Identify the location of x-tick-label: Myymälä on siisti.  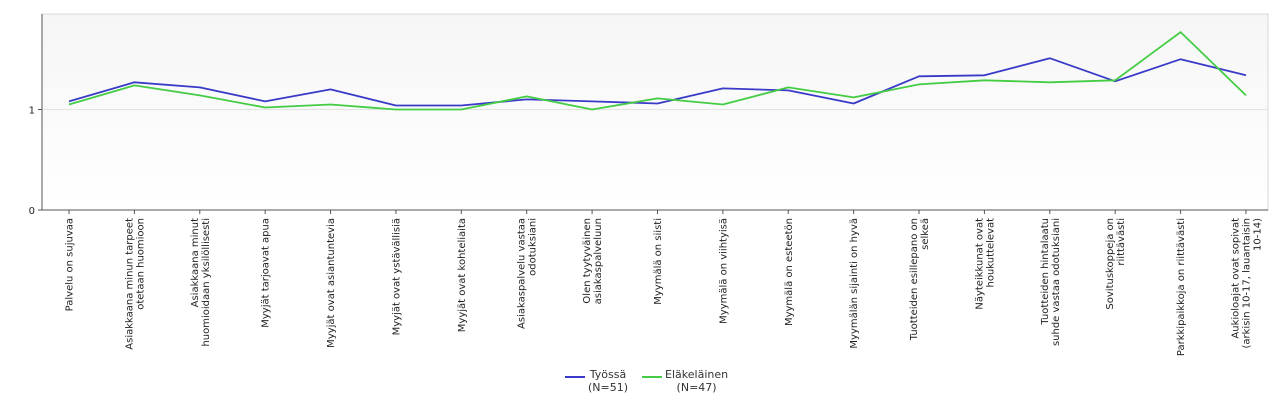
(658, 261).